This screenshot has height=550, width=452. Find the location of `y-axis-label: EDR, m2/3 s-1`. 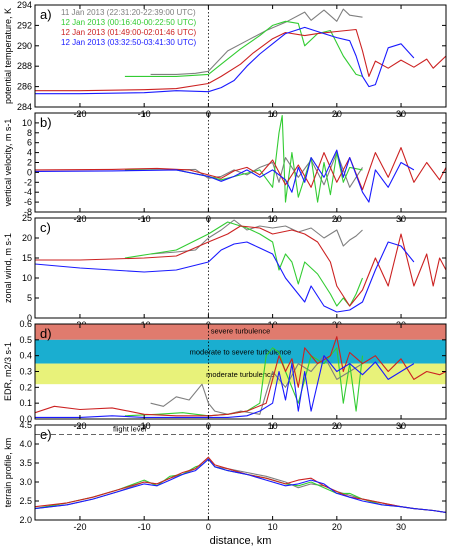

y-axis-label: EDR, m2/3 s-1 is located at coordinates (8, 371).